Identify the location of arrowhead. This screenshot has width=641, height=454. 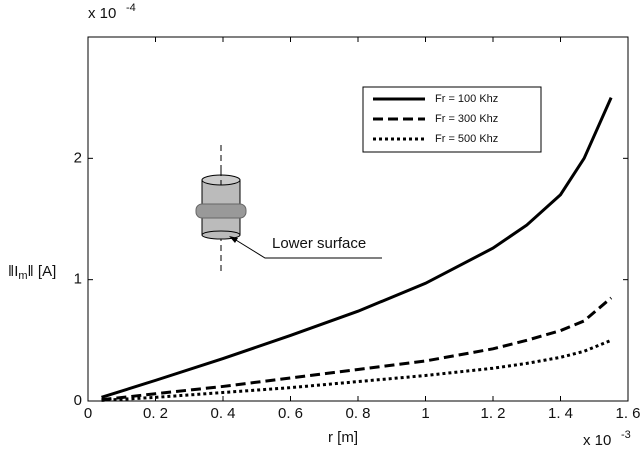
(233, 239).